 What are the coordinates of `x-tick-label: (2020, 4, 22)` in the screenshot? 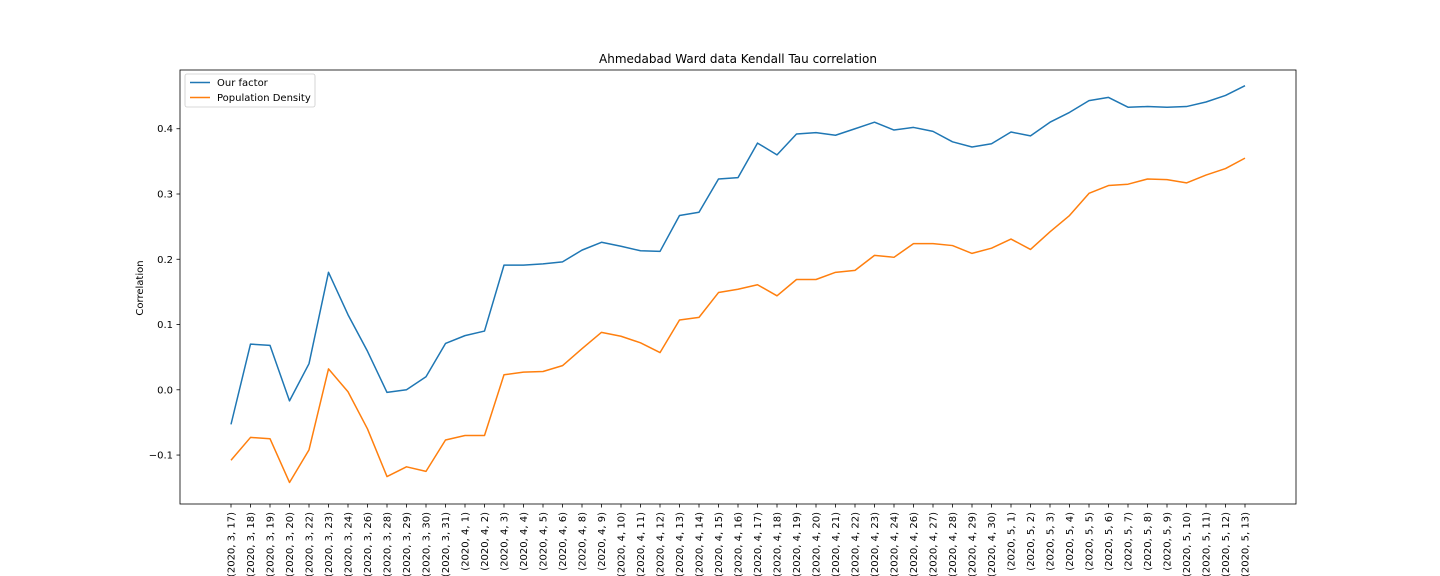 It's located at (856, 544).